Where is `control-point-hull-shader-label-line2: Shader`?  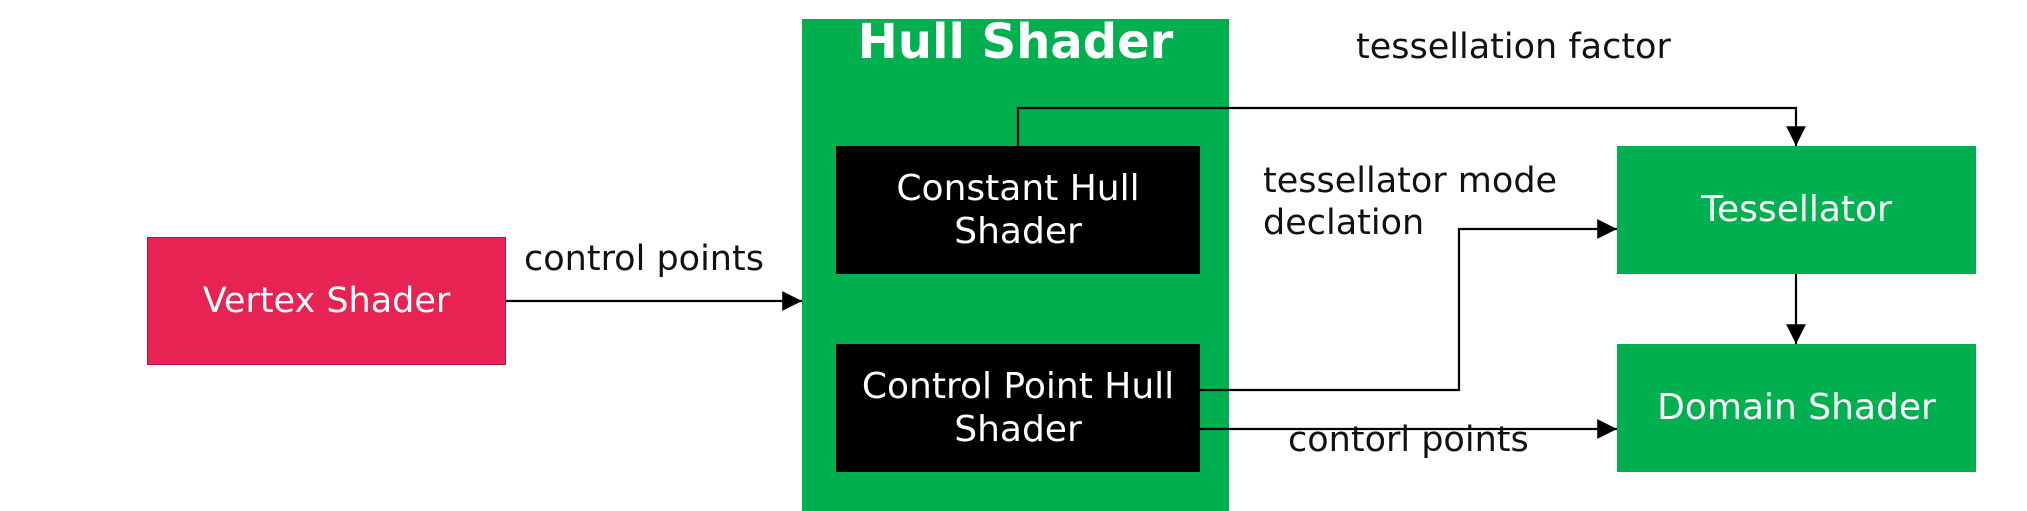 control-point-hull-shader-label-line2: Shader is located at coordinates (1018, 429).